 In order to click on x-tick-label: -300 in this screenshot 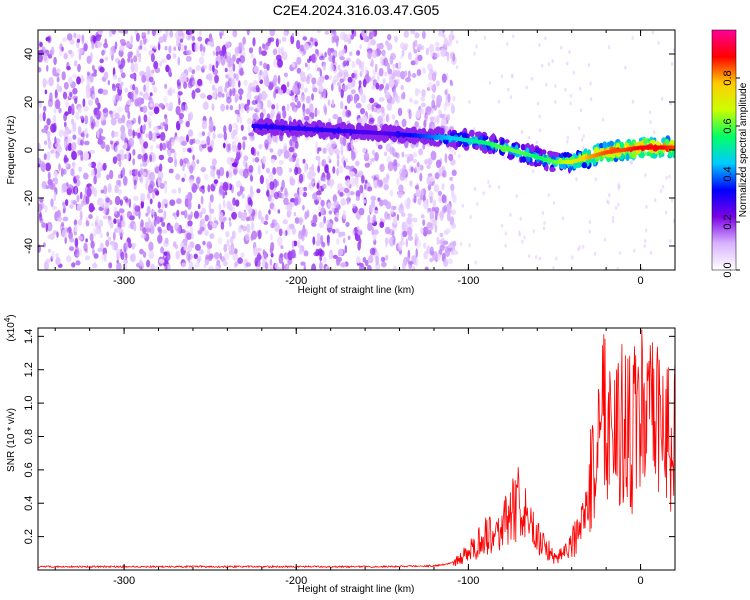, I will do `click(124, 281)`.